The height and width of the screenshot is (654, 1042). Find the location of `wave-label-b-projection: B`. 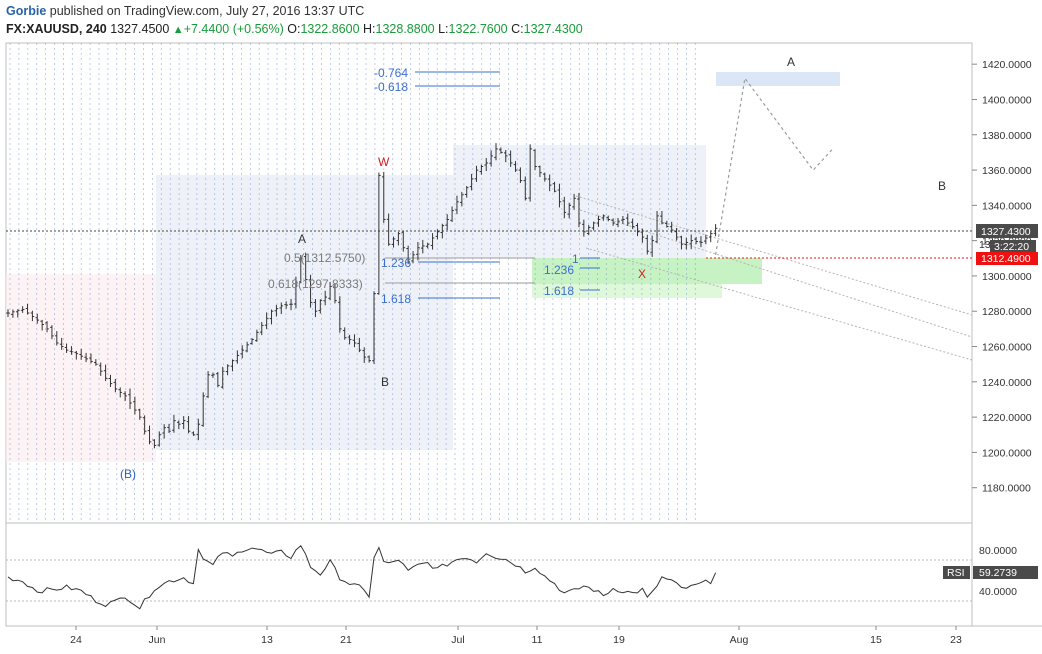

wave-label-b-projection: B is located at coordinates (942, 186).